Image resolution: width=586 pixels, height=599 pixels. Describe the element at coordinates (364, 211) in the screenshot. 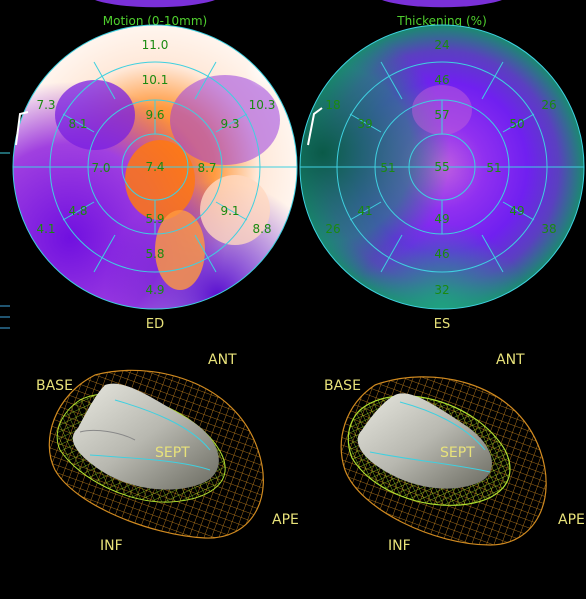

I see `thickening-mid-value: 41` at that location.